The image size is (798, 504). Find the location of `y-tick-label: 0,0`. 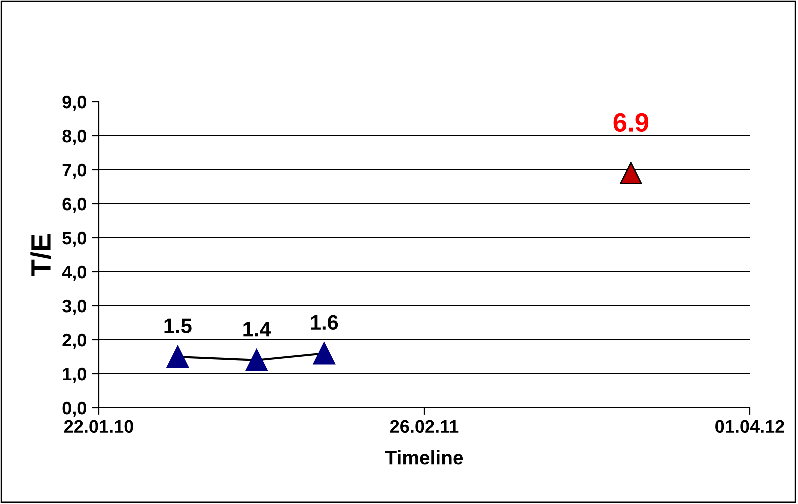

y-tick-label: 0,0 is located at coordinates (74, 410).